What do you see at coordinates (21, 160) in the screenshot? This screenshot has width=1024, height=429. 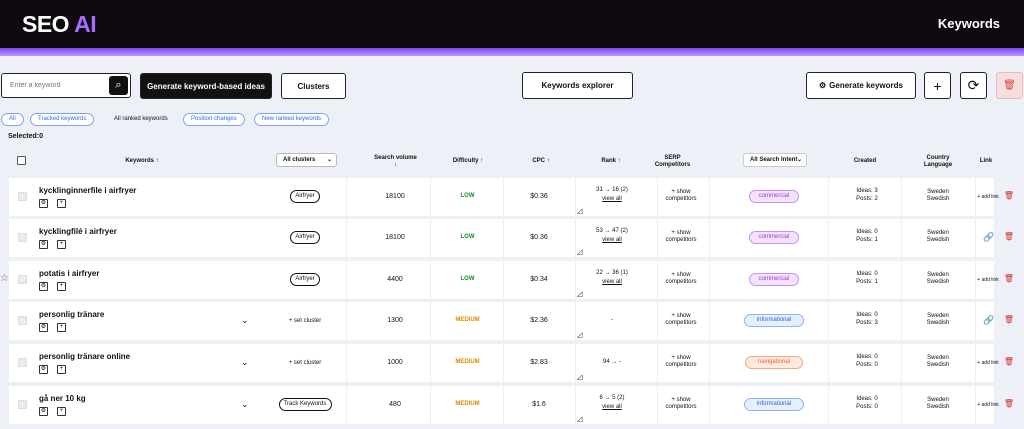 I see `select-all-checkbox` at bounding box center [21, 160].